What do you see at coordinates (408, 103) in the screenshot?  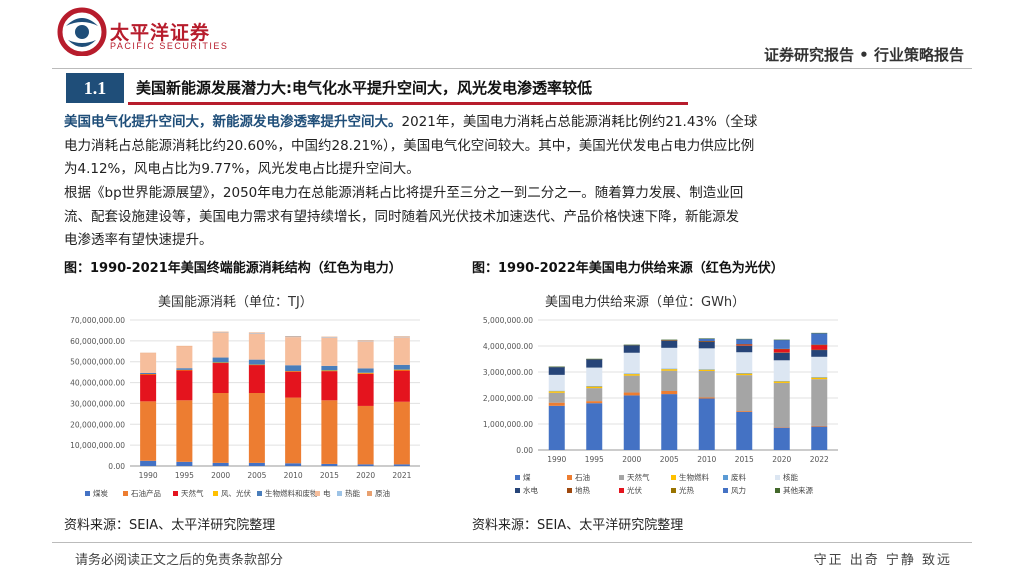 I see `section-title-underline` at bounding box center [408, 103].